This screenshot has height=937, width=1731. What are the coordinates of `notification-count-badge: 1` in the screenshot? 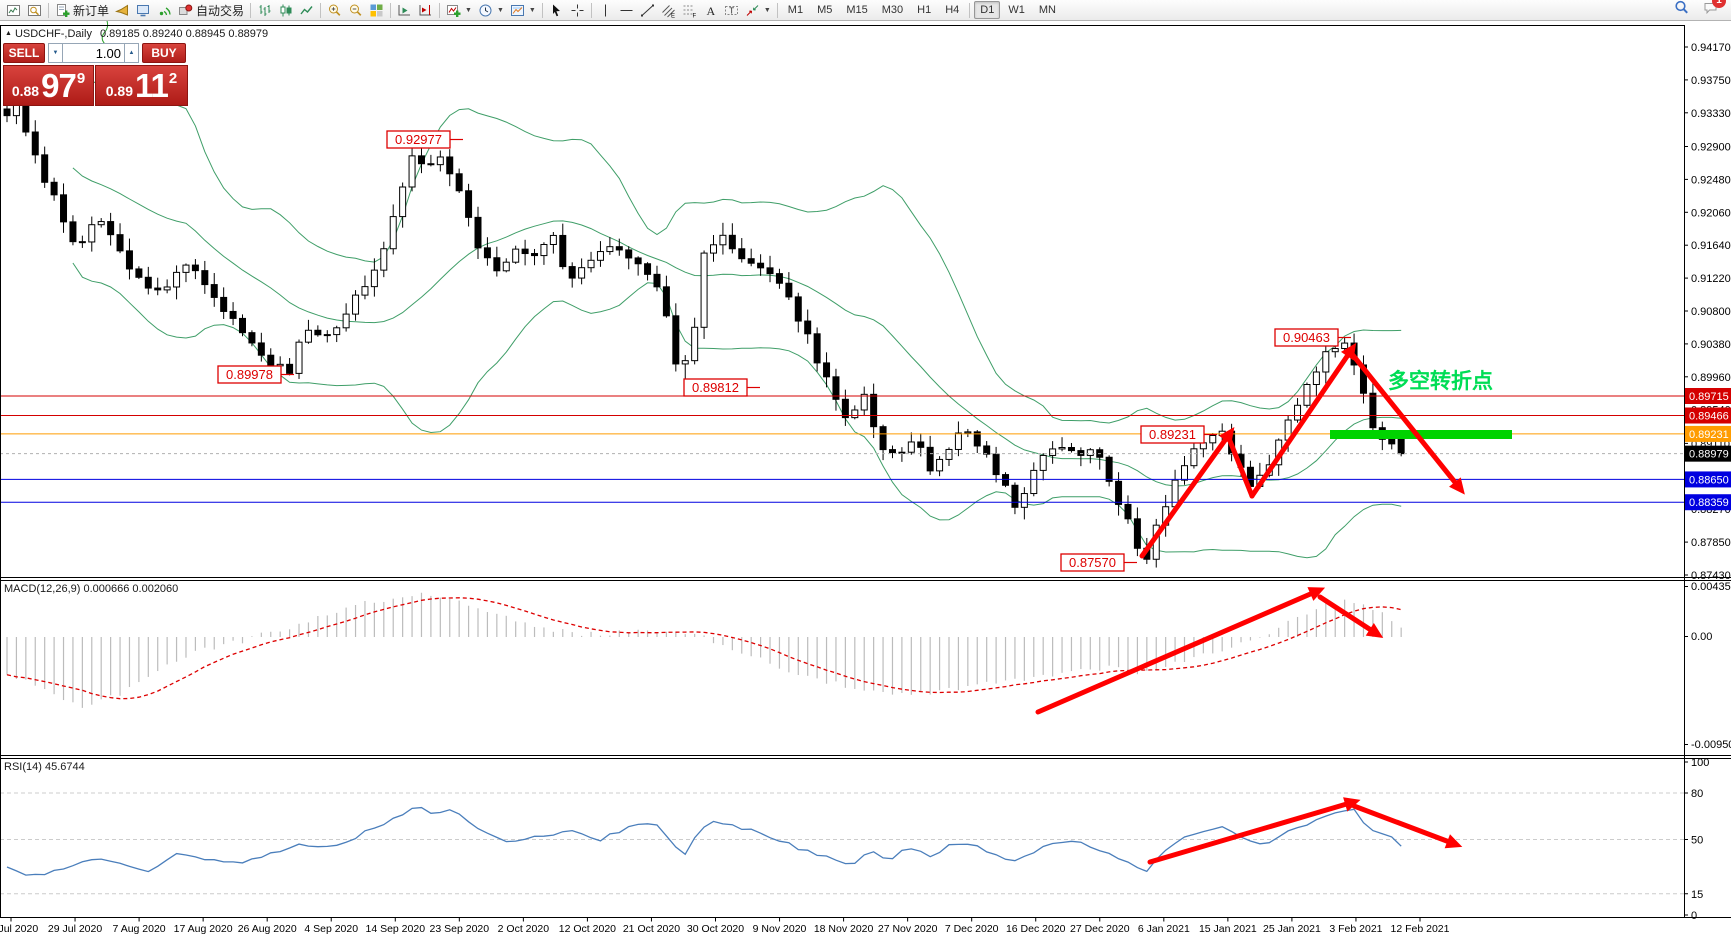 It's located at (1719, 4).